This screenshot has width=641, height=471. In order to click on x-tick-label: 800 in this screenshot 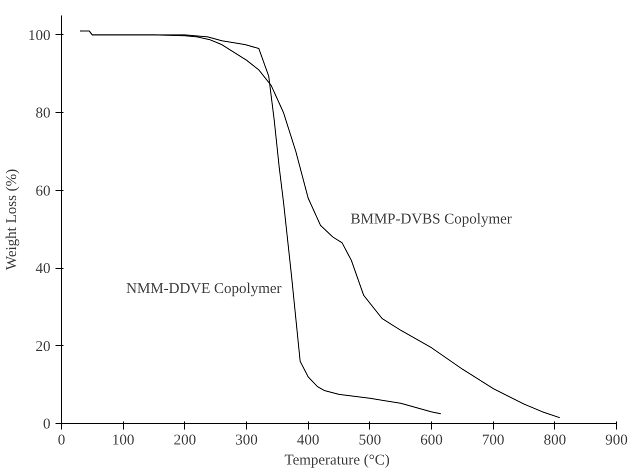, I will do `click(555, 440)`.